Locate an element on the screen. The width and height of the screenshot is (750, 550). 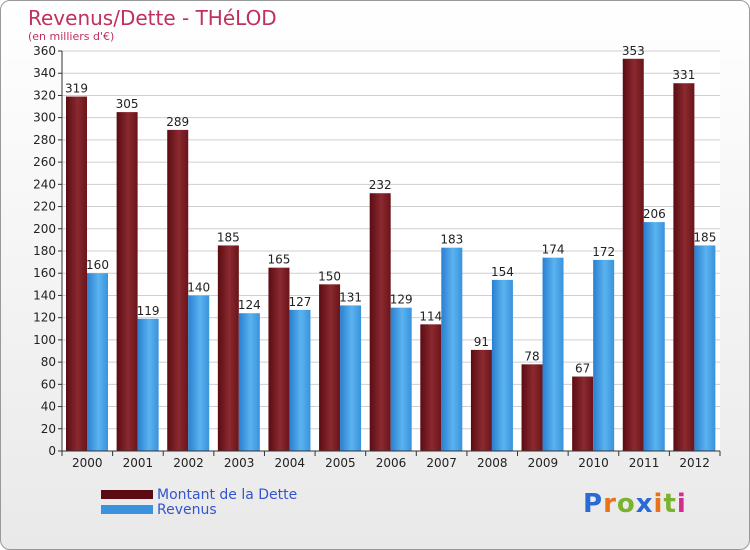
y-tick-label: 180 is located at coordinates (44, 251).